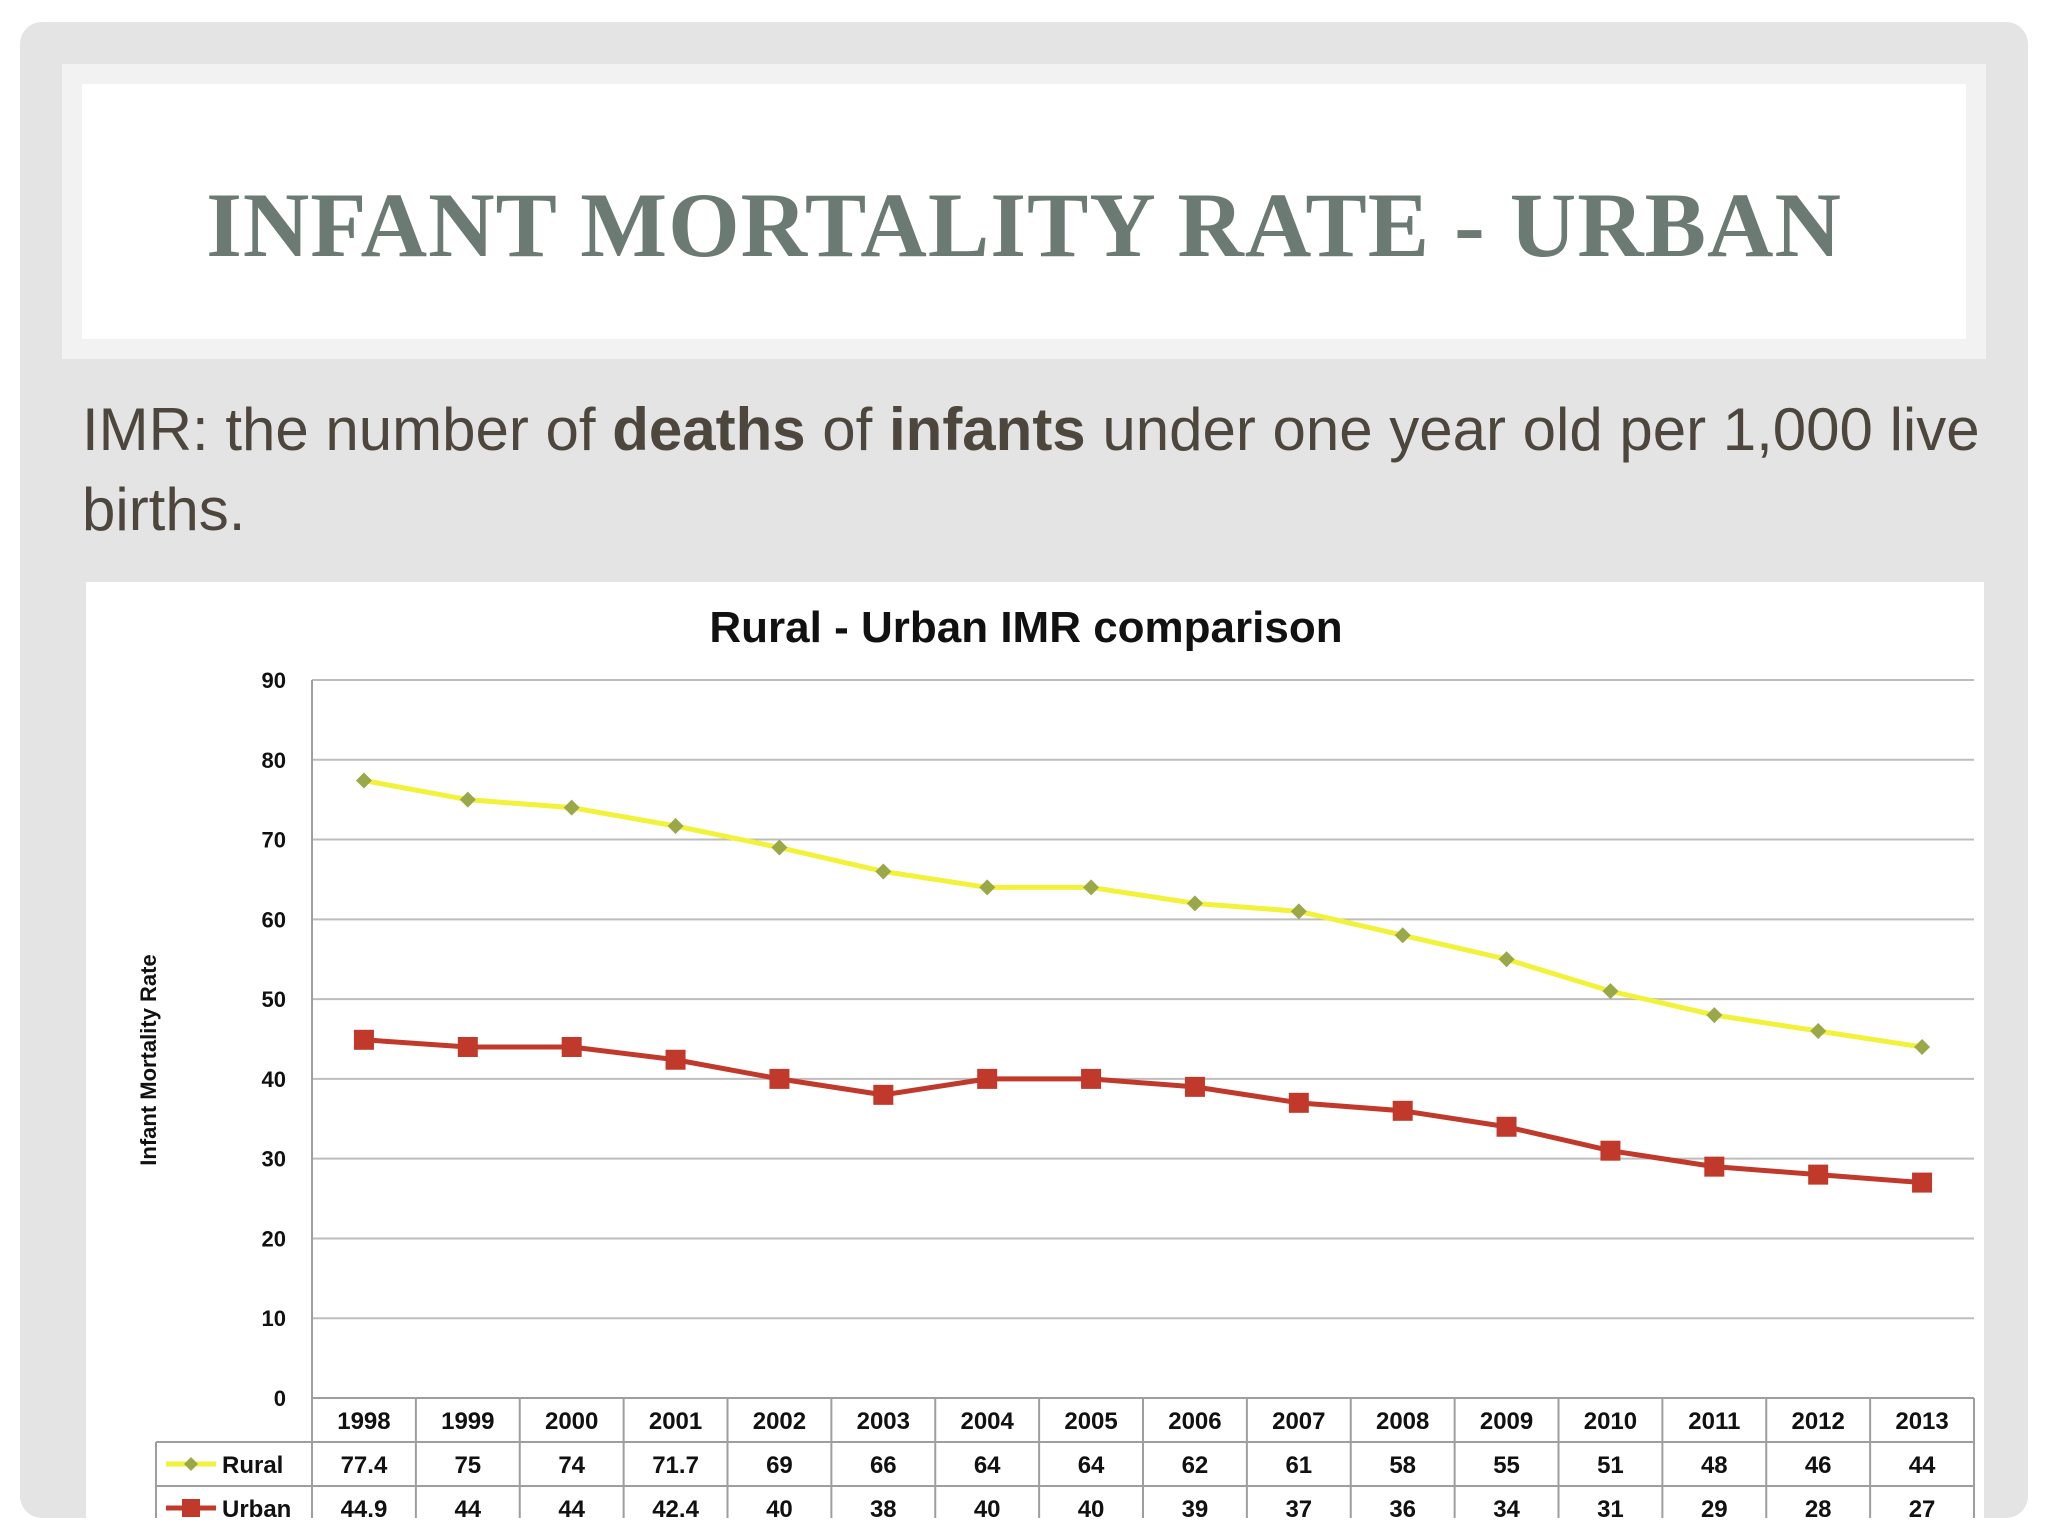 This screenshot has width=2048, height=1536. Describe the element at coordinates (1298, 1507) in the screenshot. I see `urban-data-label: 37` at that location.